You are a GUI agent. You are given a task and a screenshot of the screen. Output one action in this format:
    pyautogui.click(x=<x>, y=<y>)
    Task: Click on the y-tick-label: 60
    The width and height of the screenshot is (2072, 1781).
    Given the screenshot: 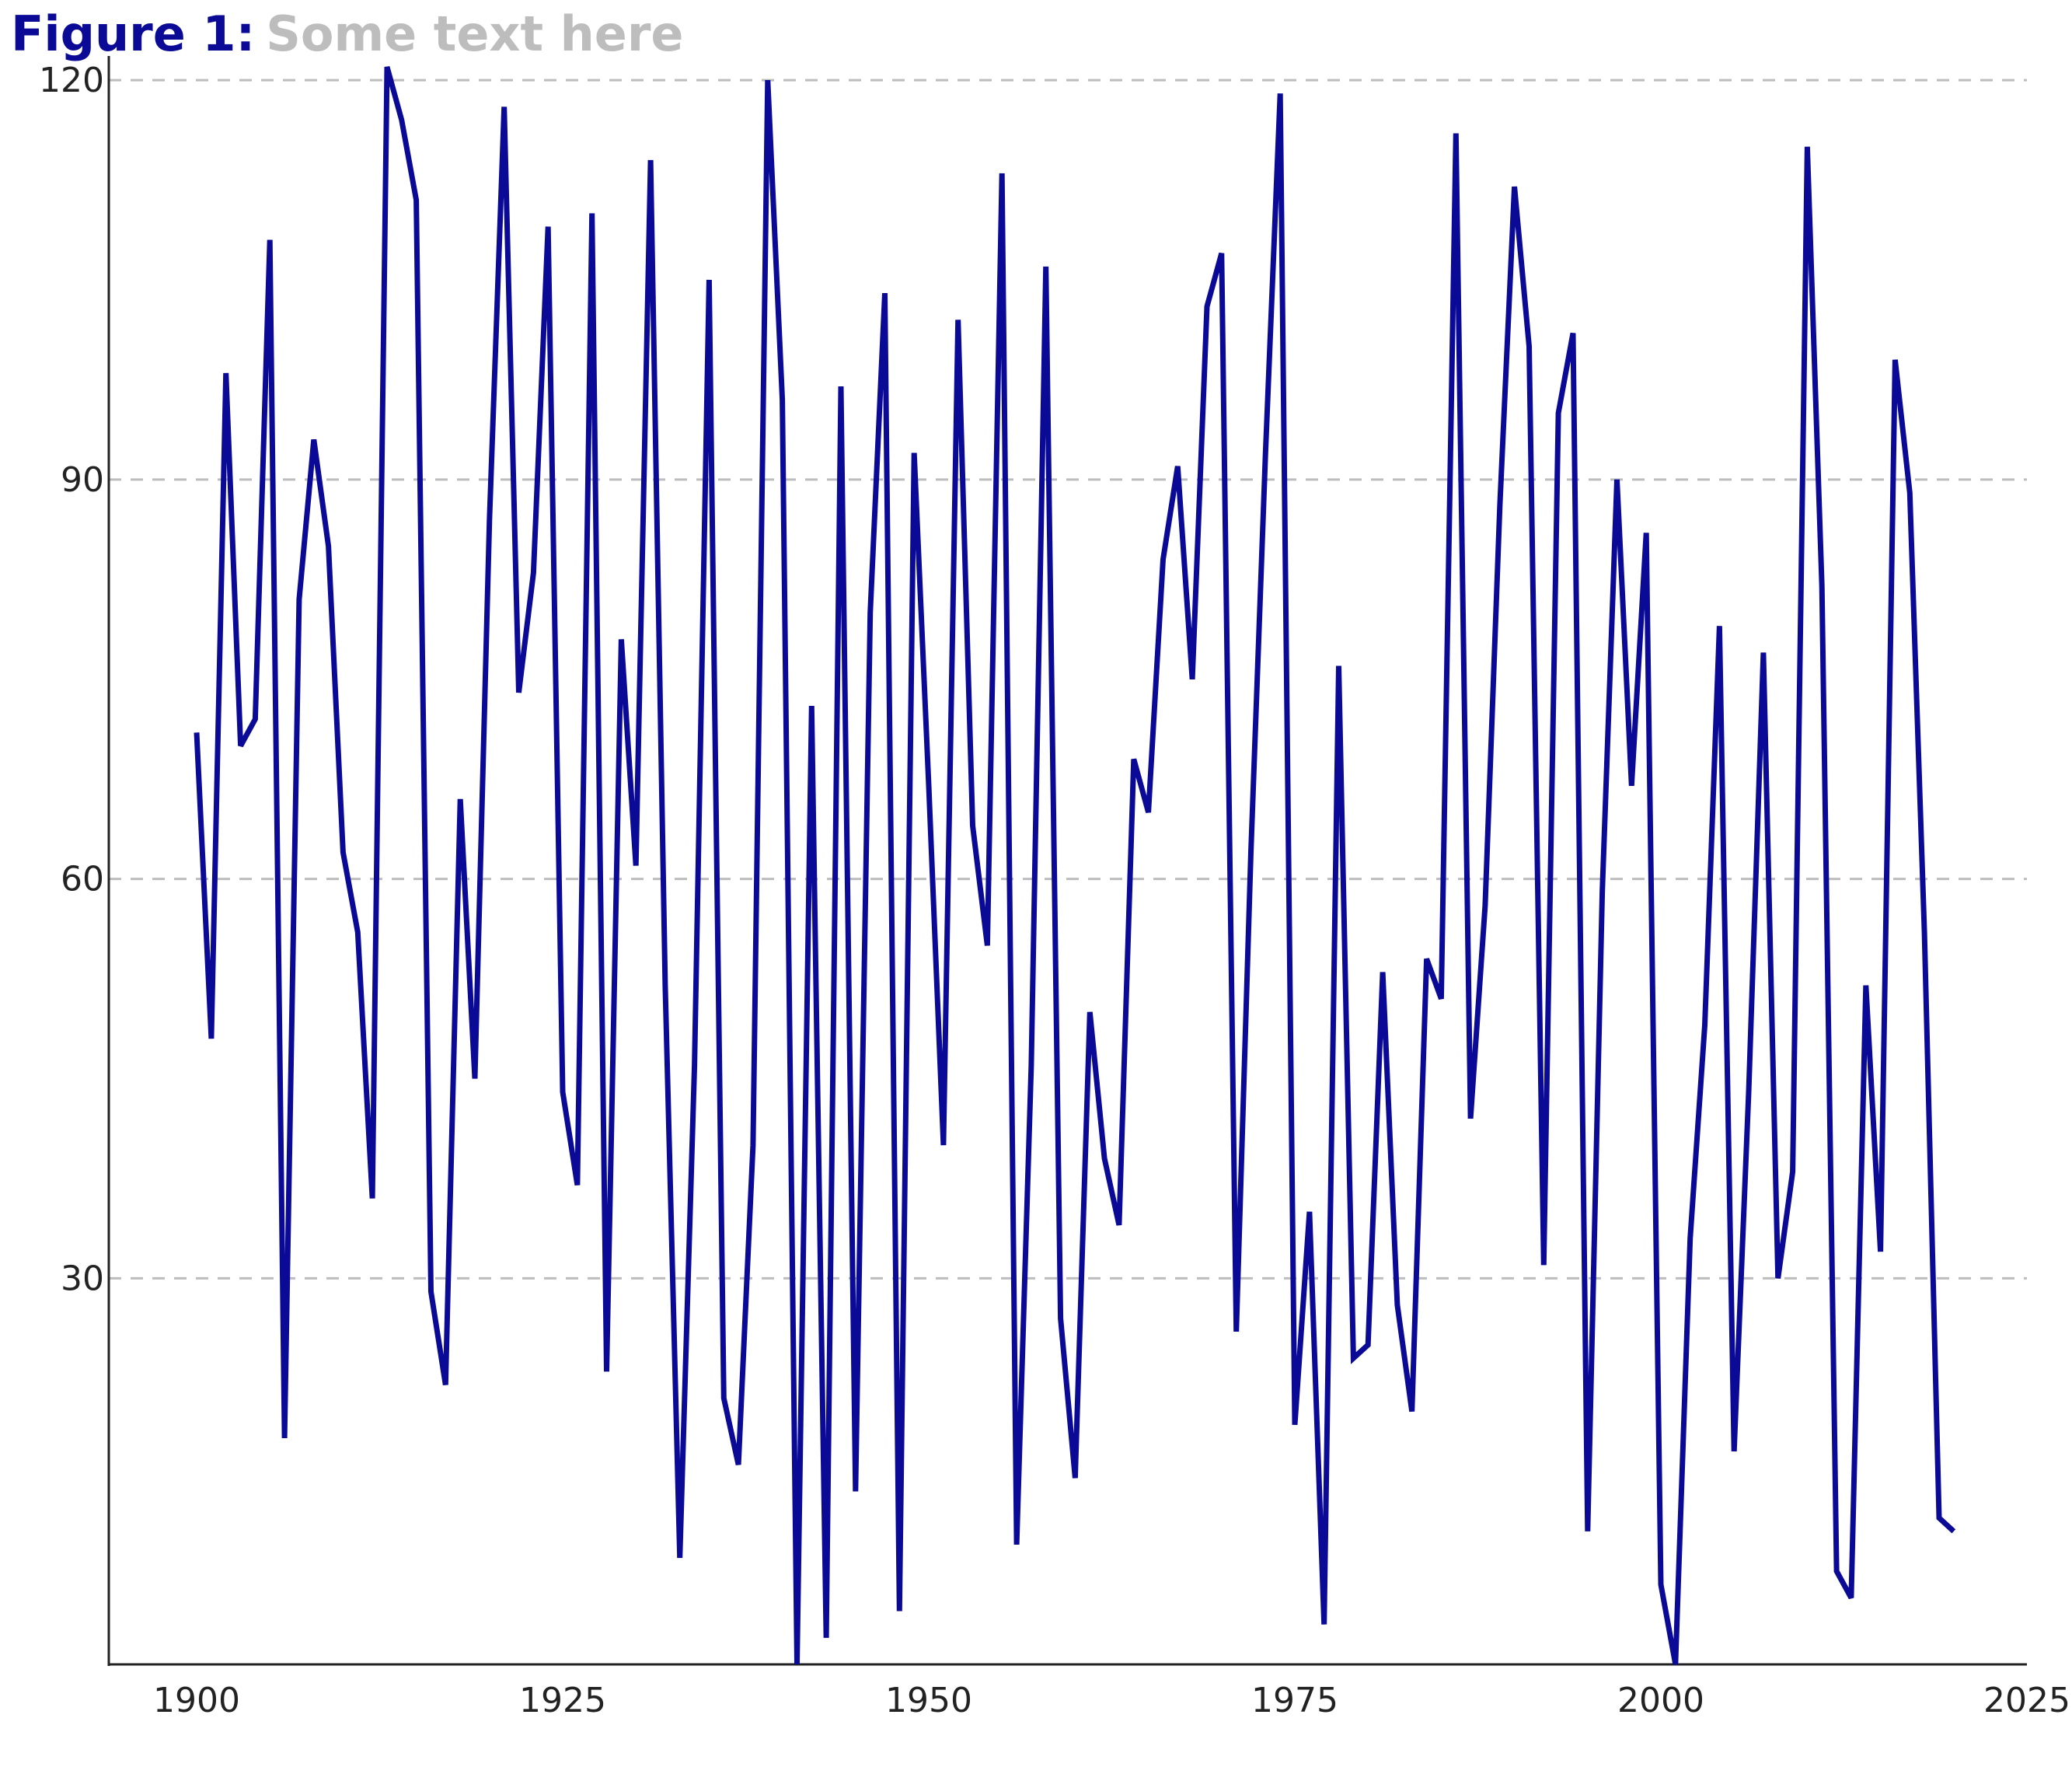 What is the action you would take?
    pyautogui.click(x=82, y=879)
    